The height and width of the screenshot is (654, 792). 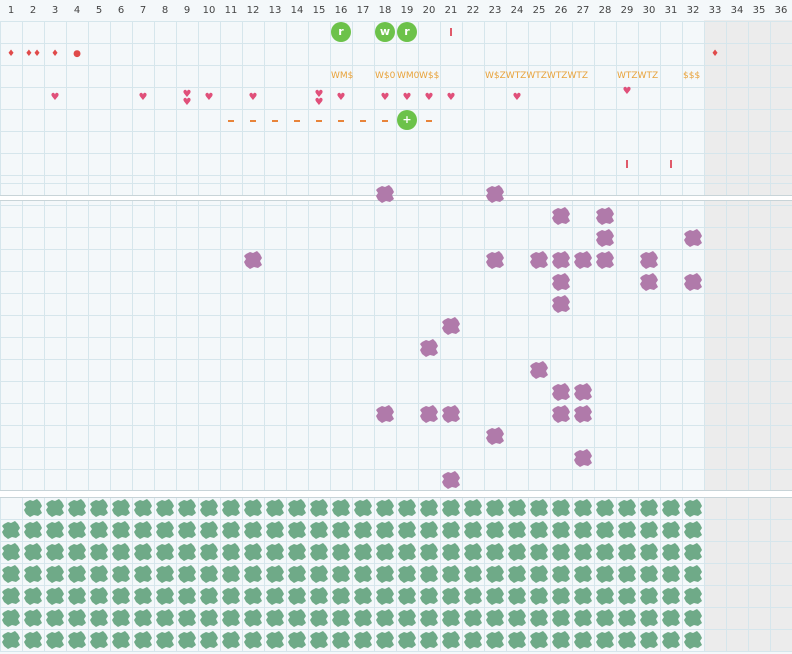 I want to click on day-header: 19, so click(x=407, y=10).